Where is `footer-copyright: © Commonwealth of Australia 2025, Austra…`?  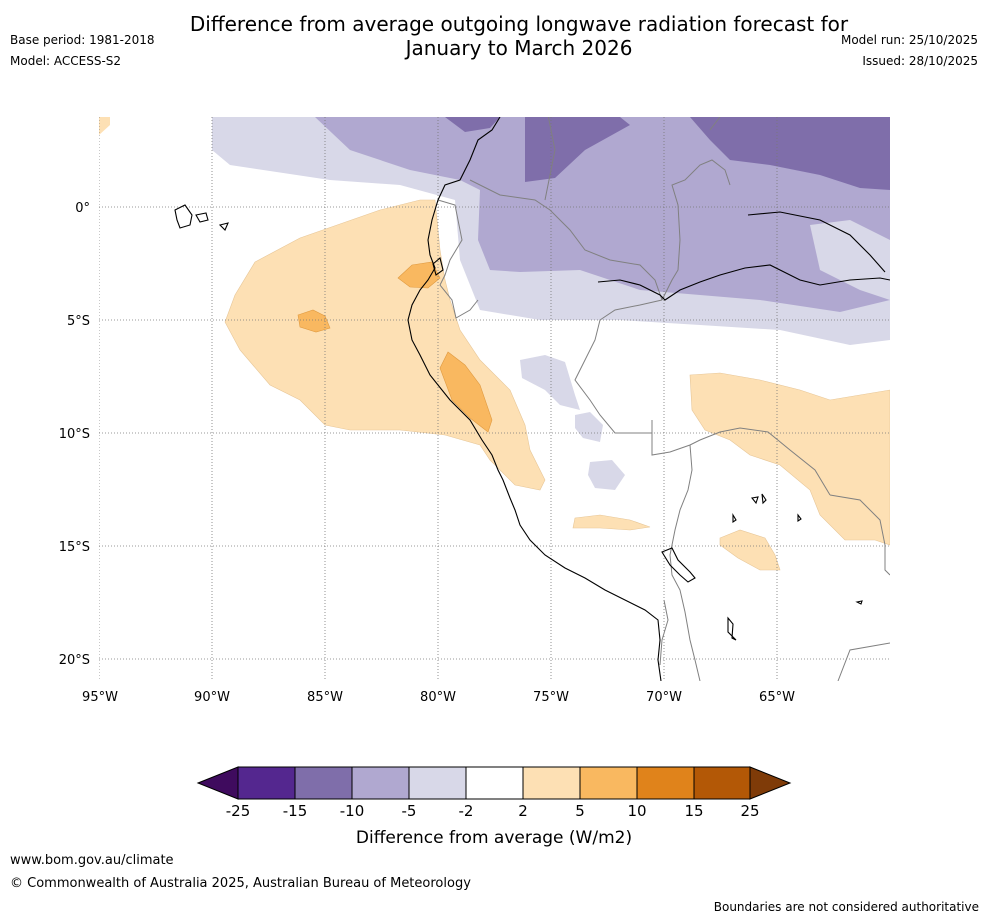 footer-copyright: © Commonwealth of Australia 2025, Austra… is located at coordinates (240, 883).